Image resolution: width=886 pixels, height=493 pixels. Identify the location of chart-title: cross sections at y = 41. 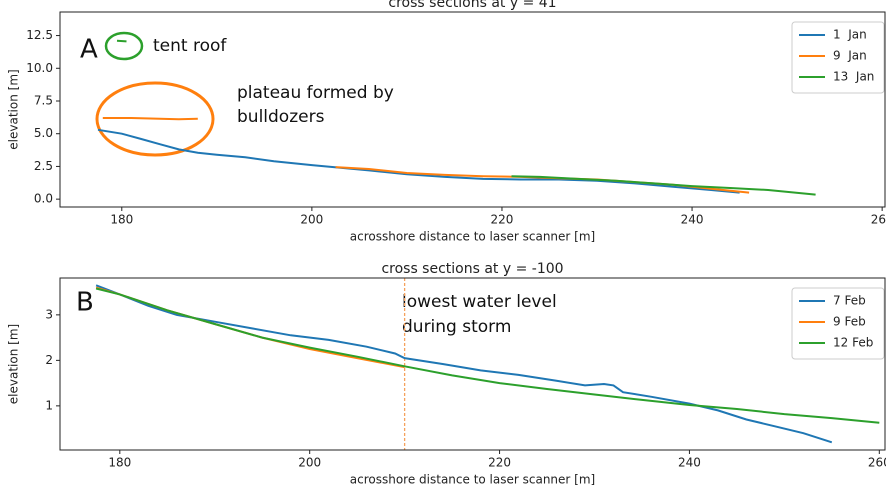
(472, 5).